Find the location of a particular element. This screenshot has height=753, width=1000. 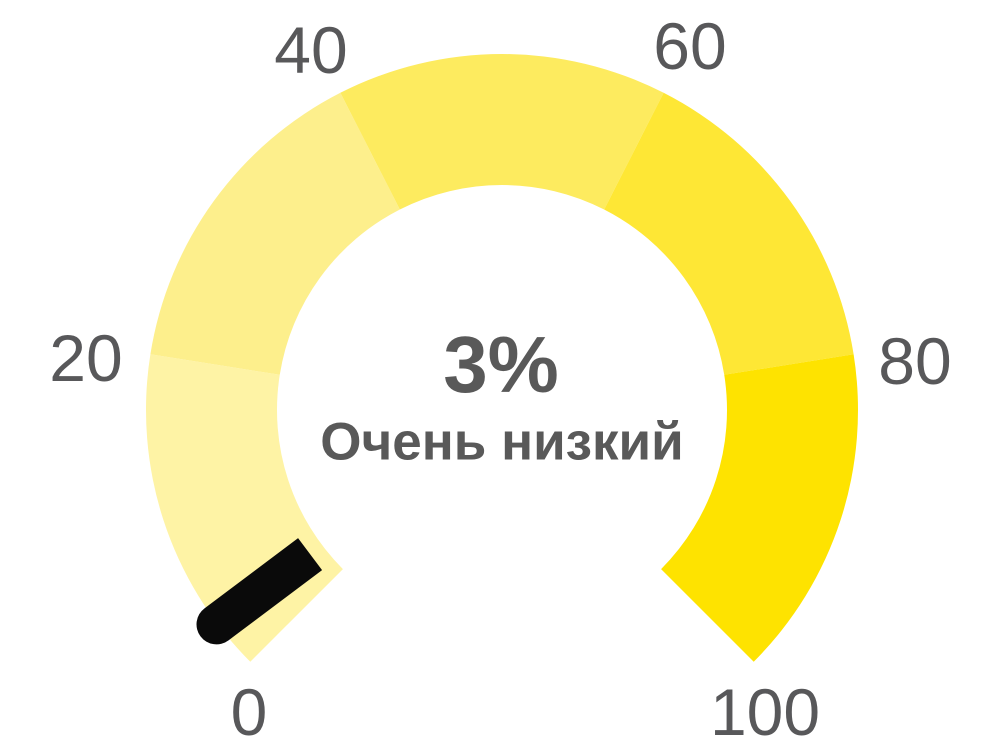

tick-label-40: 40 is located at coordinates (311, 50).